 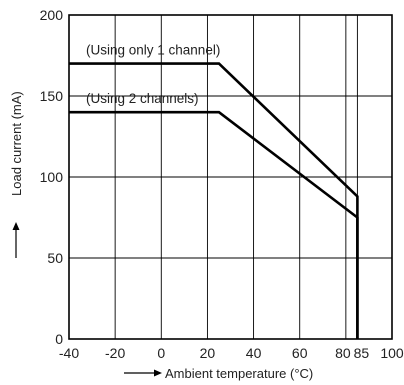 What do you see at coordinates (16, 143) in the screenshot?
I see `y-axis-label: Load current (mA)` at bounding box center [16, 143].